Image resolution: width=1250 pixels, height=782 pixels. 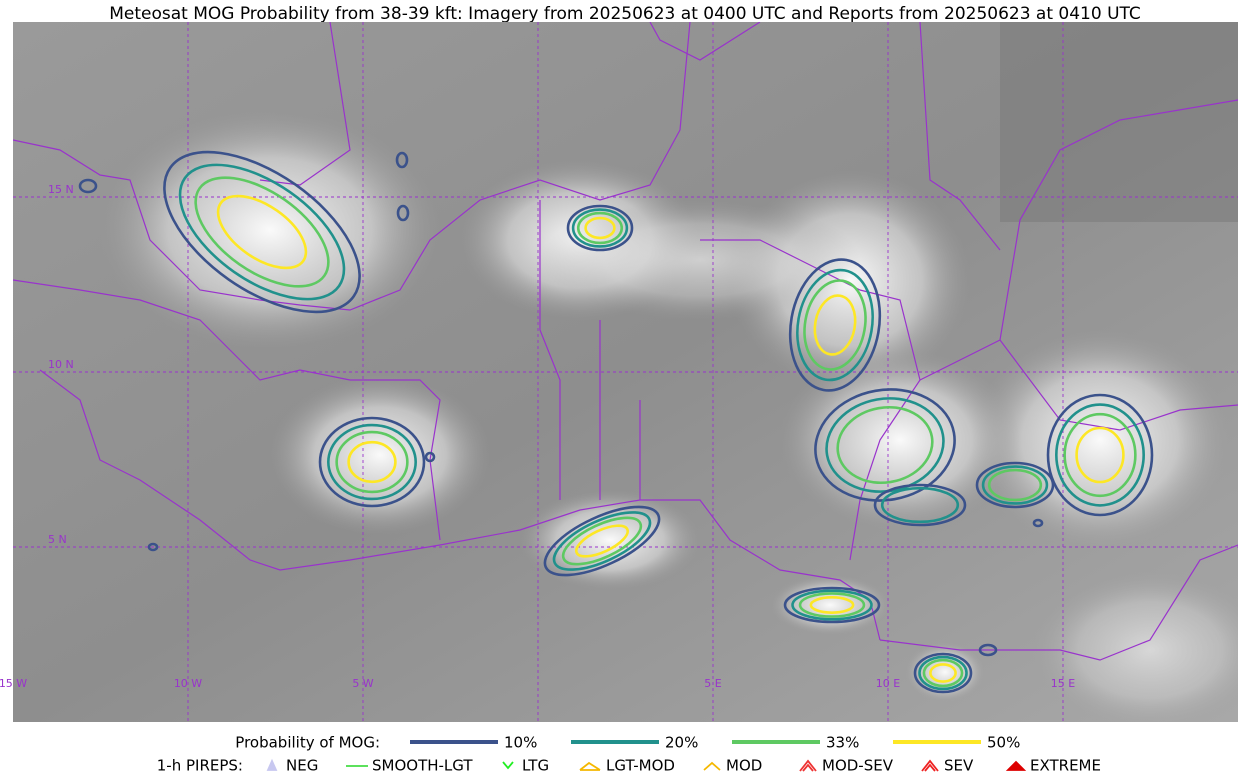 What do you see at coordinates (842, 743) in the screenshot?
I see `legend-label: 33%` at bounding box center [842, 743].